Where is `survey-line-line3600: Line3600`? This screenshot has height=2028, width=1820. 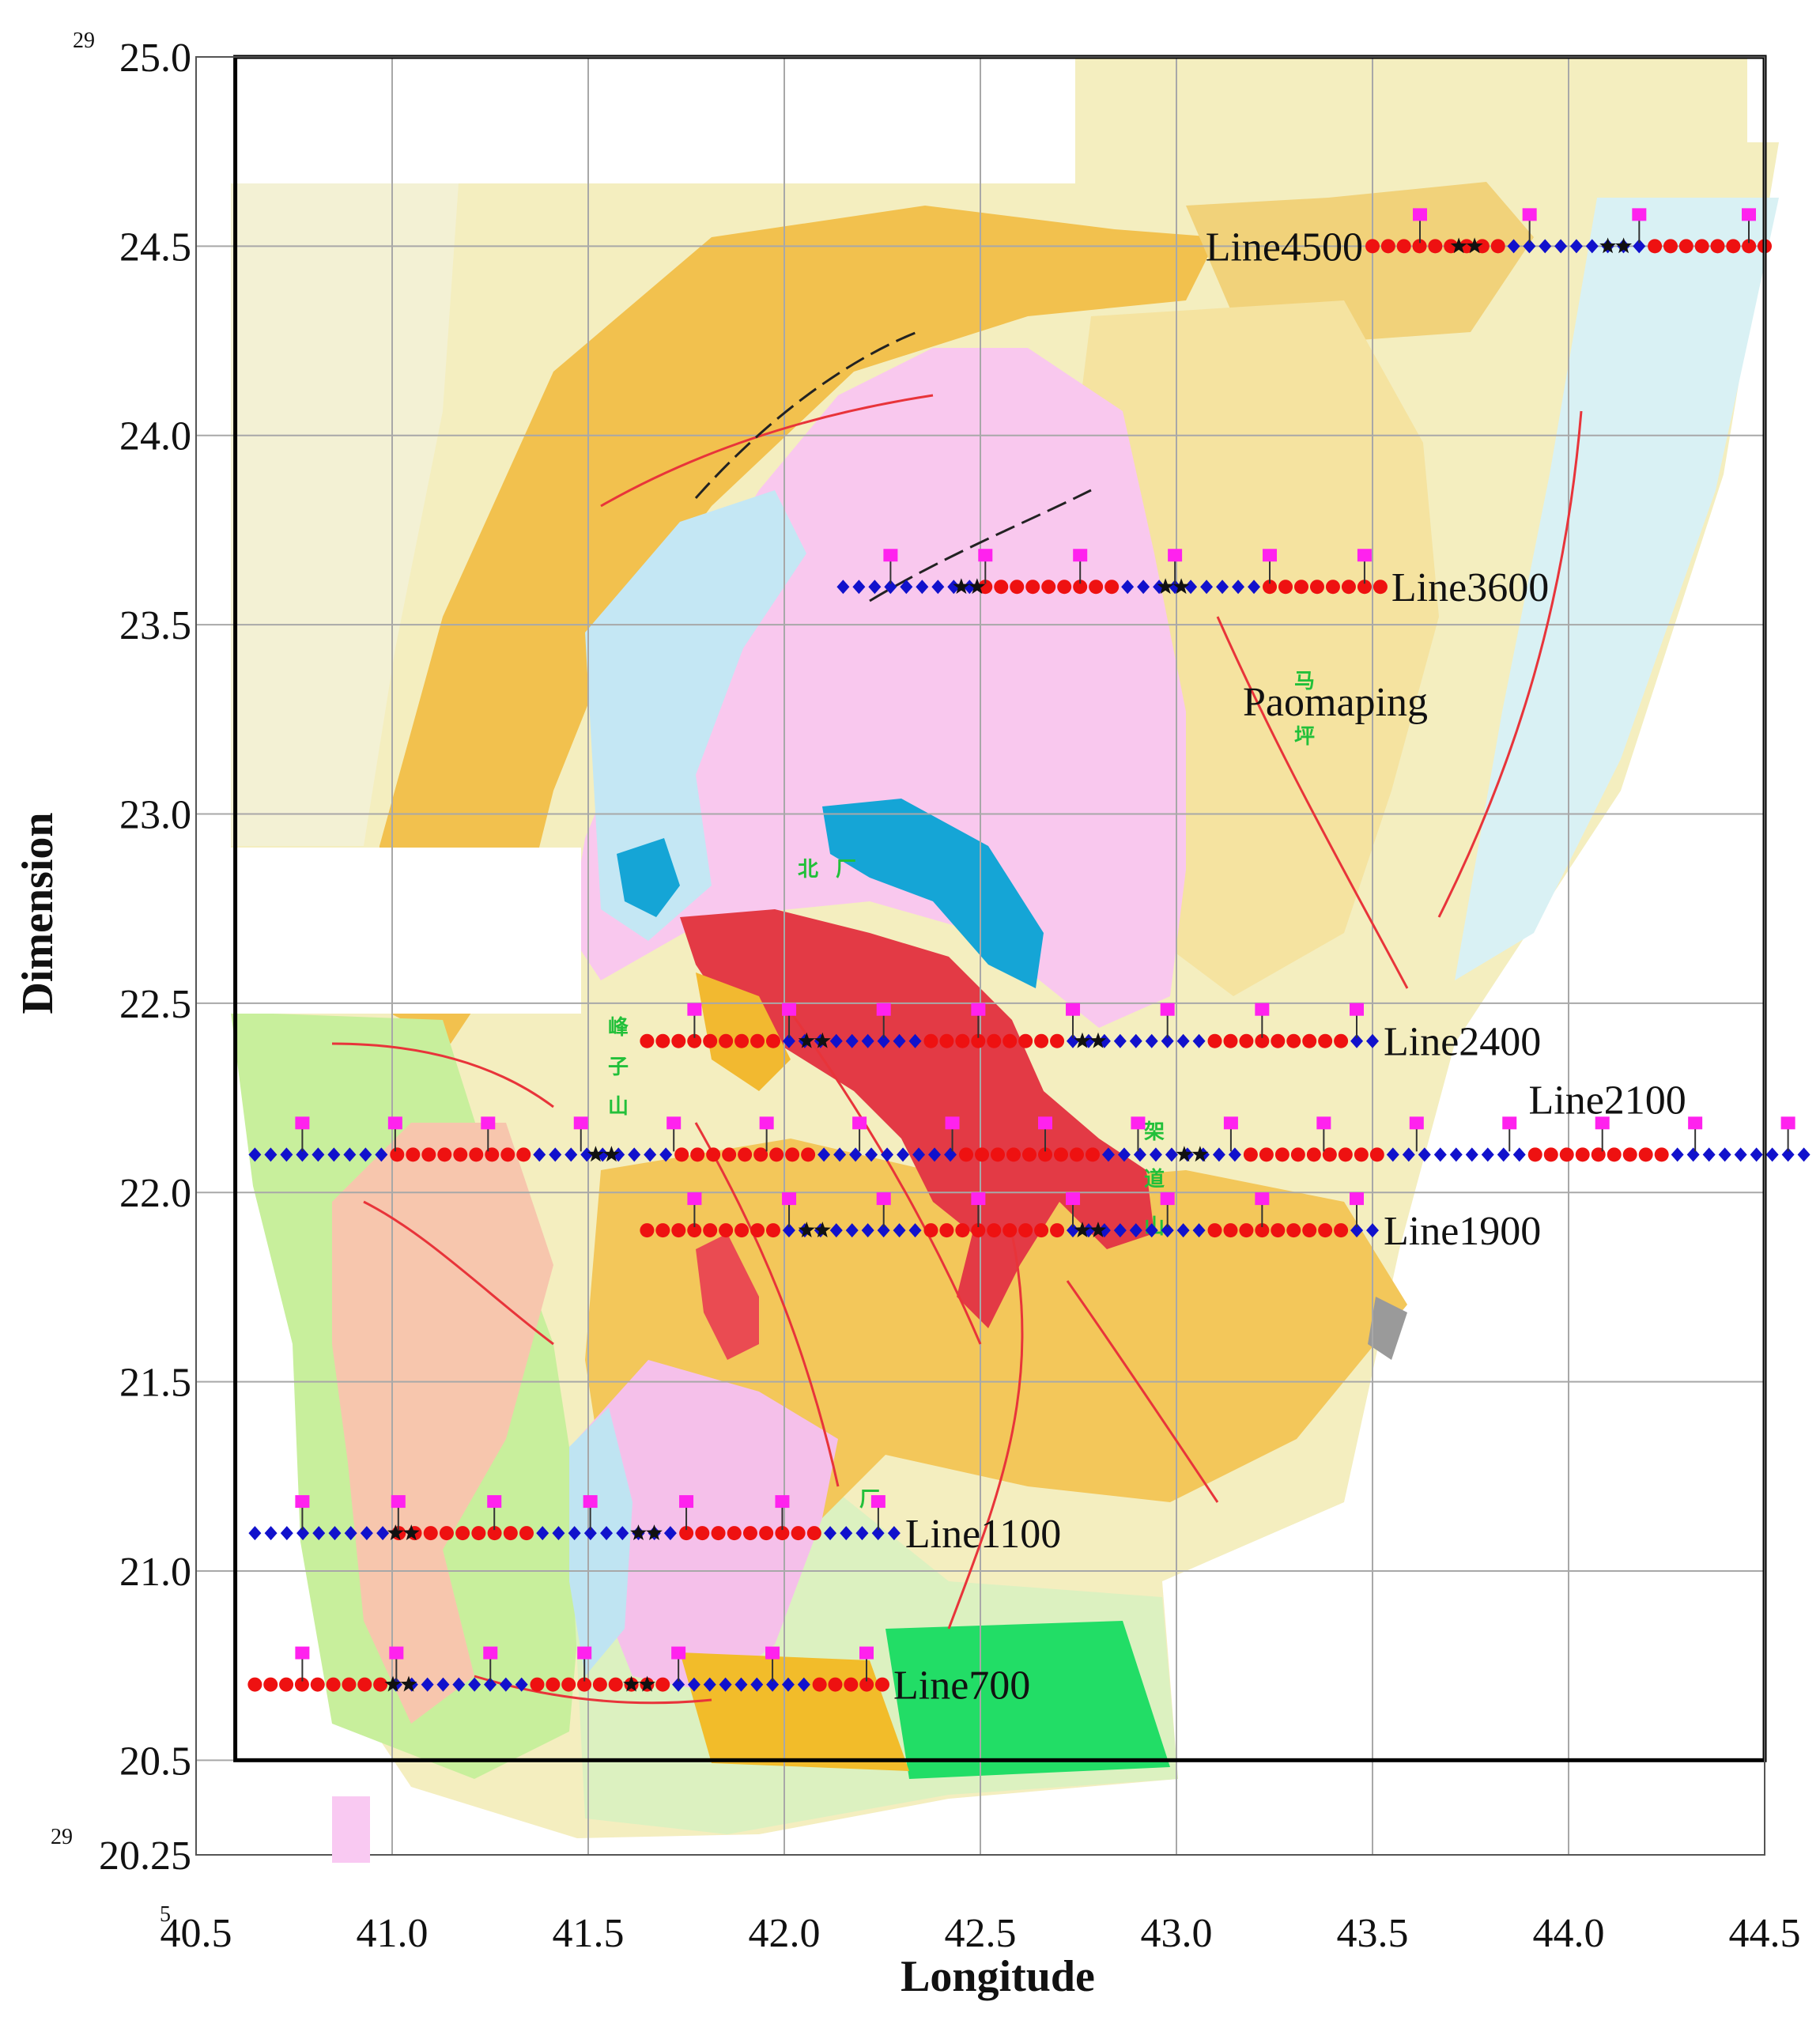 survey-line-line3600: Line3600 is located at coordinates (1192, 579).